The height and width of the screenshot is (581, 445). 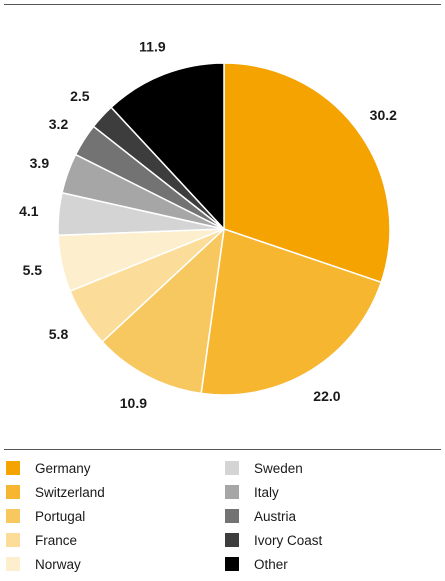 What do you see at coordinates (133, 403) in the screenshot?
I see `pie-value-label: 10.9` at bounding box center [133, 403].